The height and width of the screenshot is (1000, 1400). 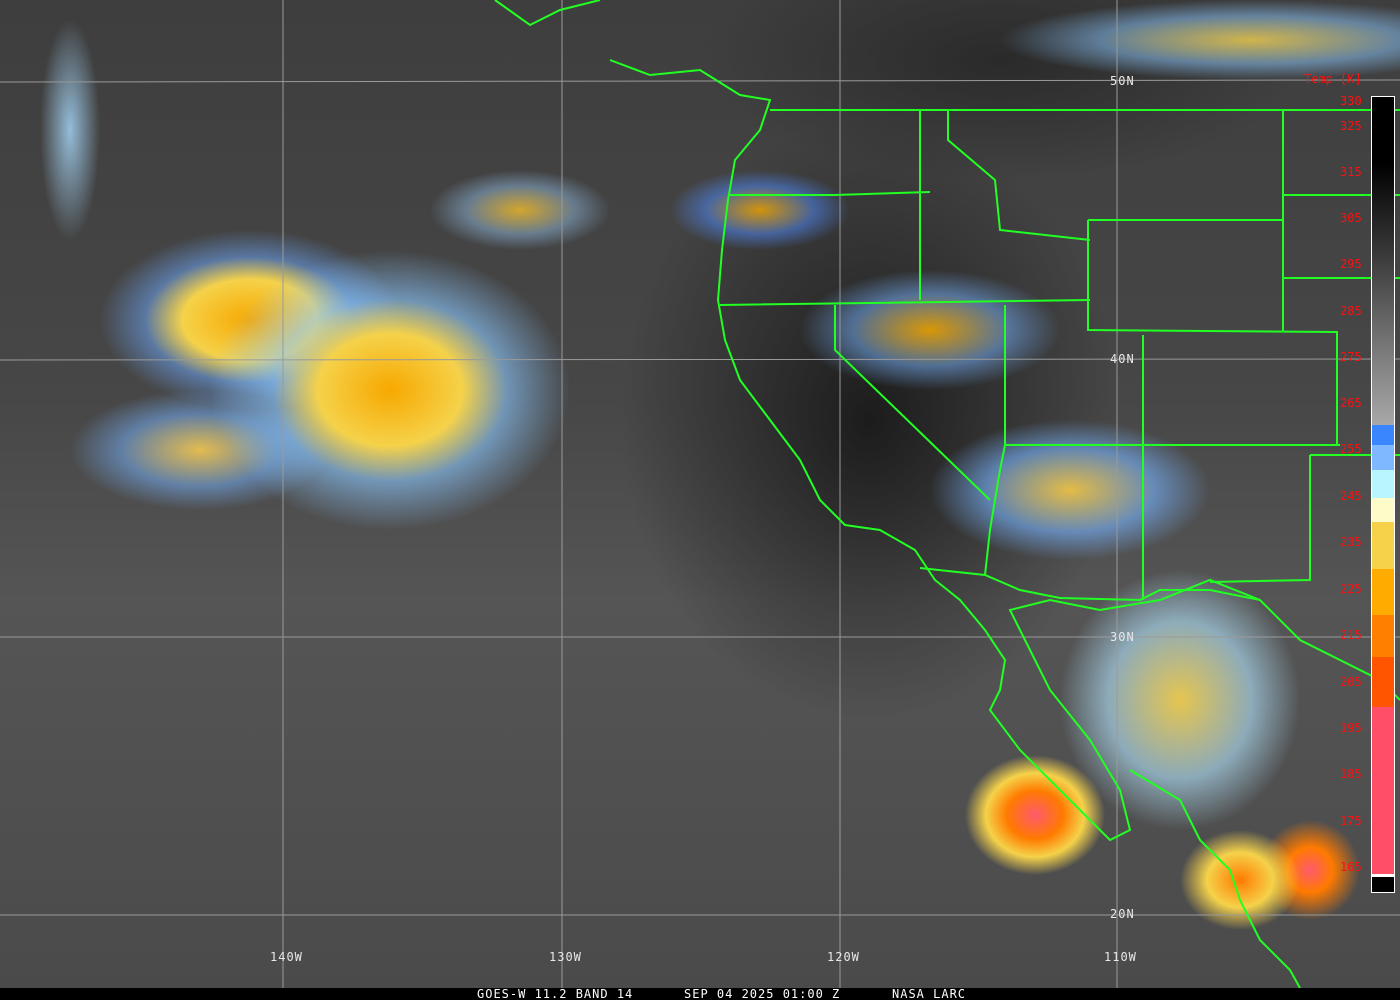 I want to click on colorbar-tick-label: 225, so click(x=1351, y=589).